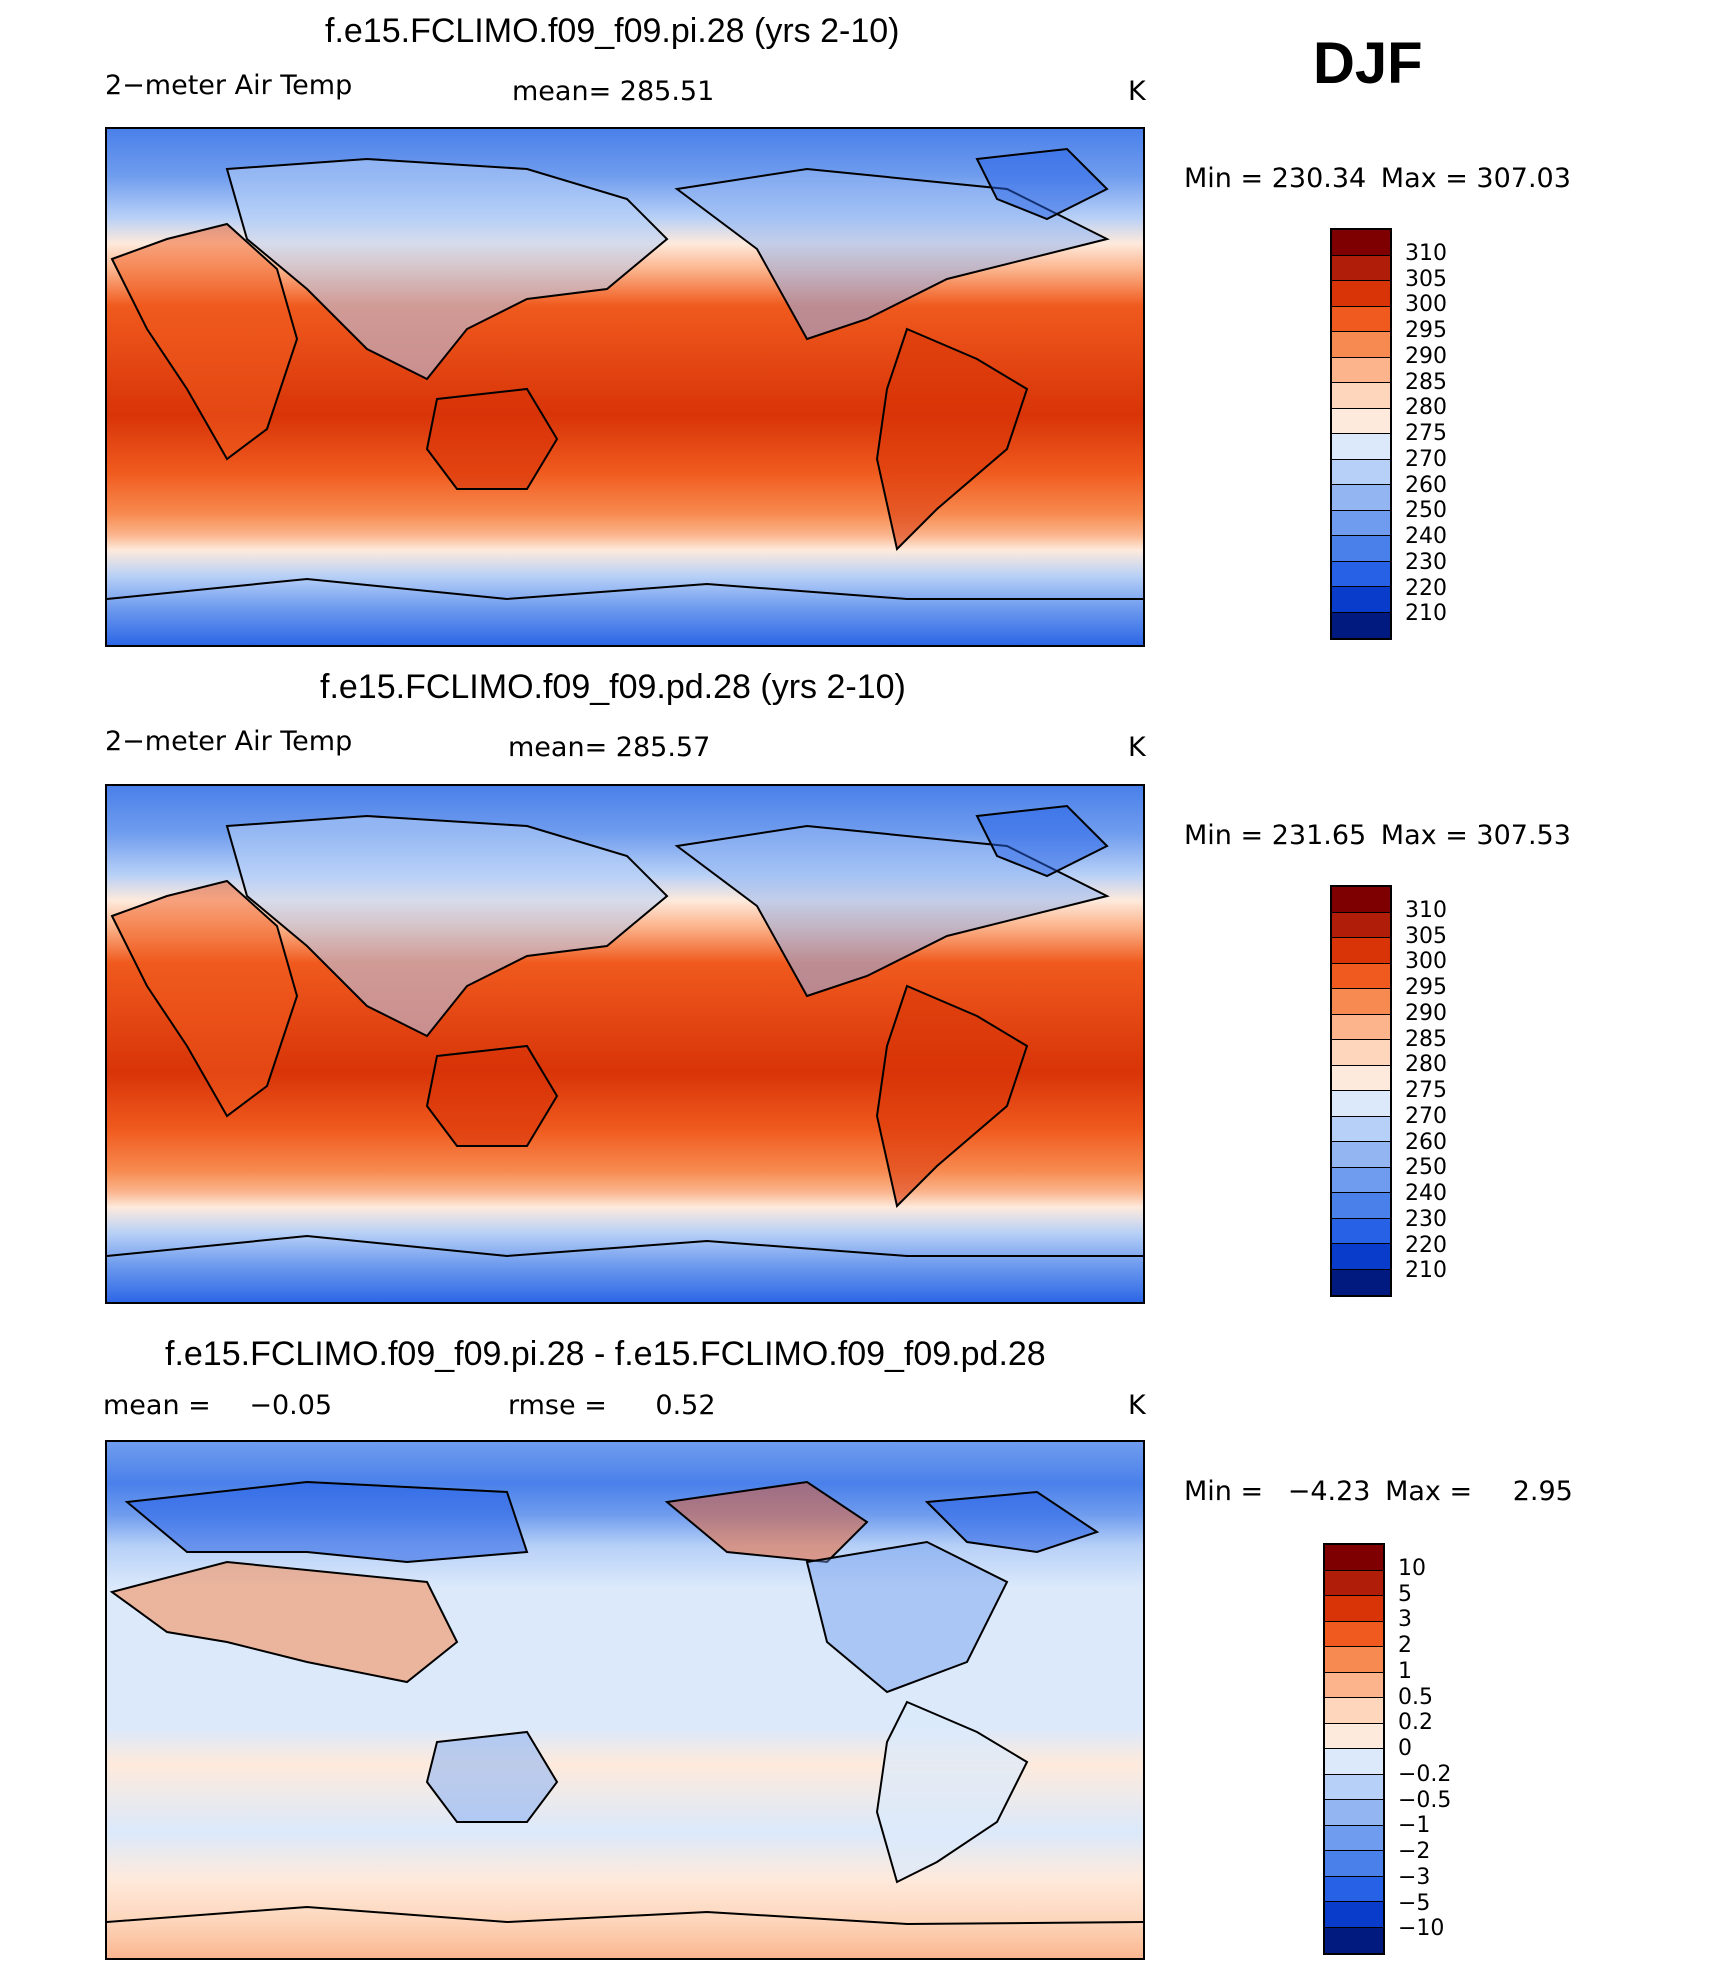  Describe the element at coordinates (1137, 1405) in the screenshot. I see `panel-3-units: K` at that location.